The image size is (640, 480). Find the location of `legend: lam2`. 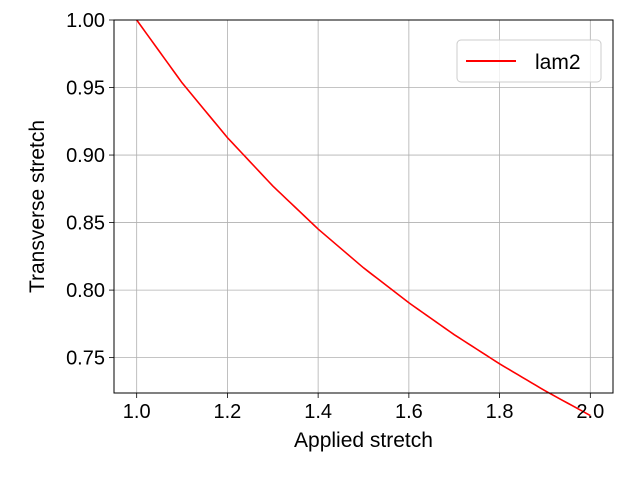

legend: lam2 is located at coordinates (529, 61).